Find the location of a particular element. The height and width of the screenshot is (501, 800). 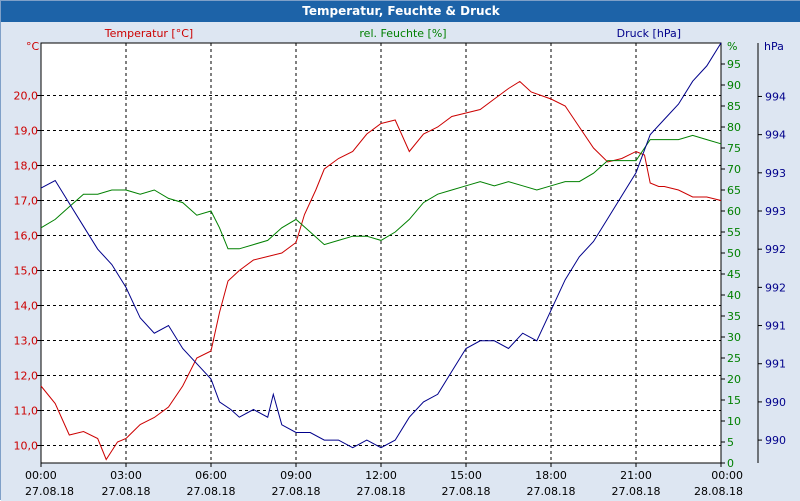

humidity-tick-label: 15 is located at coordinates (734, 400).